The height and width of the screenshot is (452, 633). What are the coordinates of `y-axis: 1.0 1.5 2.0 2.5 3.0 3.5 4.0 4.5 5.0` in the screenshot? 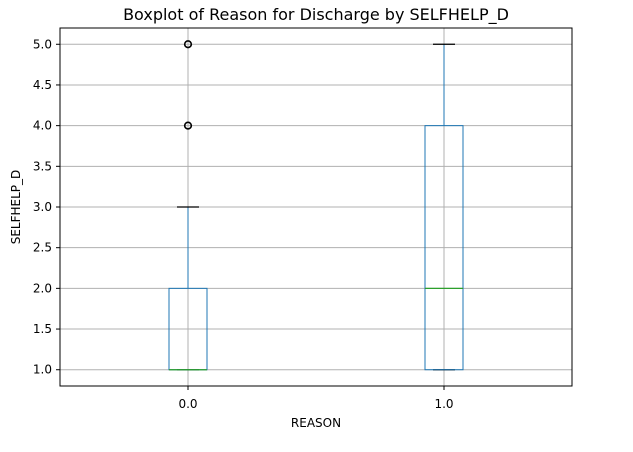 It's located at (46, 207).